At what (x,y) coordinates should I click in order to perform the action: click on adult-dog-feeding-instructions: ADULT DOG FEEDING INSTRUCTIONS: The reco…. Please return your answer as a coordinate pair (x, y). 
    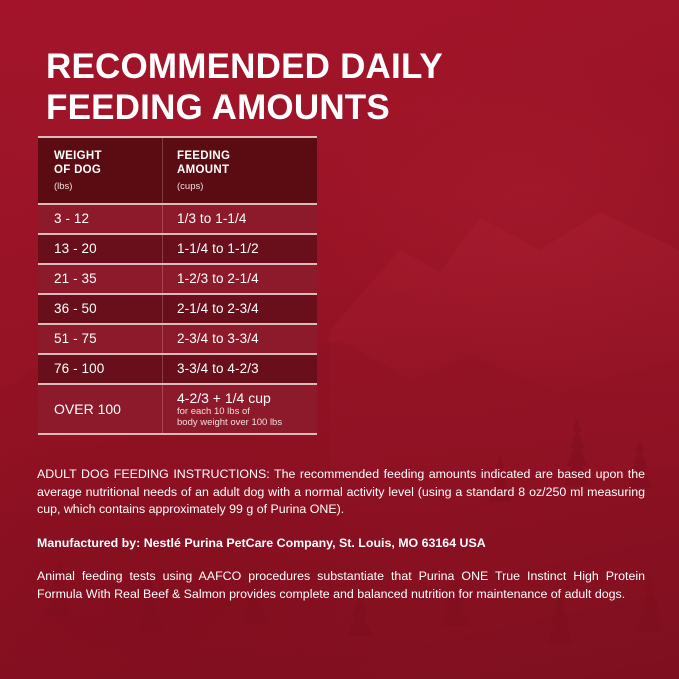
    Looking at the image, I should click on (341, 491).